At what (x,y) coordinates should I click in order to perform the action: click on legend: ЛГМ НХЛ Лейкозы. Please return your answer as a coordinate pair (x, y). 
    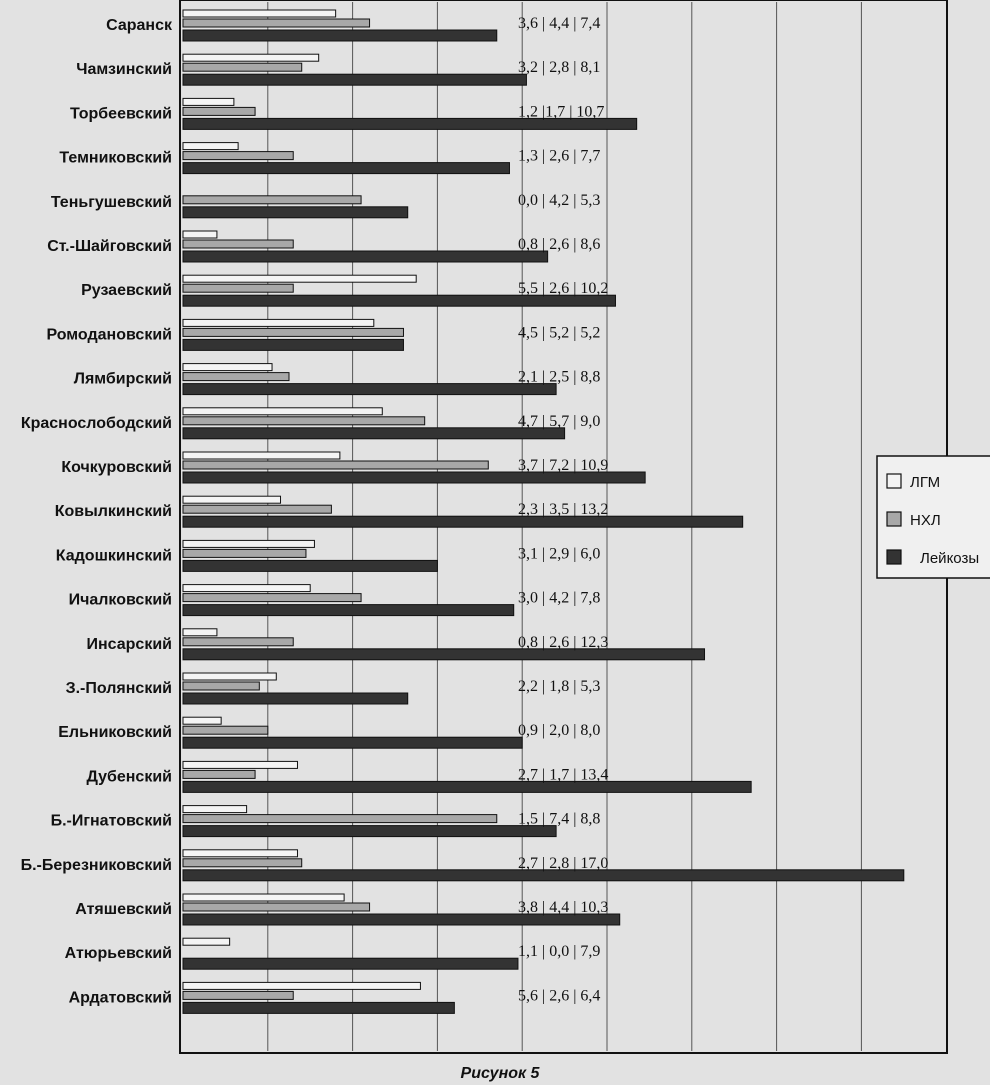
    Looking at the image, I should click on (933, 517).